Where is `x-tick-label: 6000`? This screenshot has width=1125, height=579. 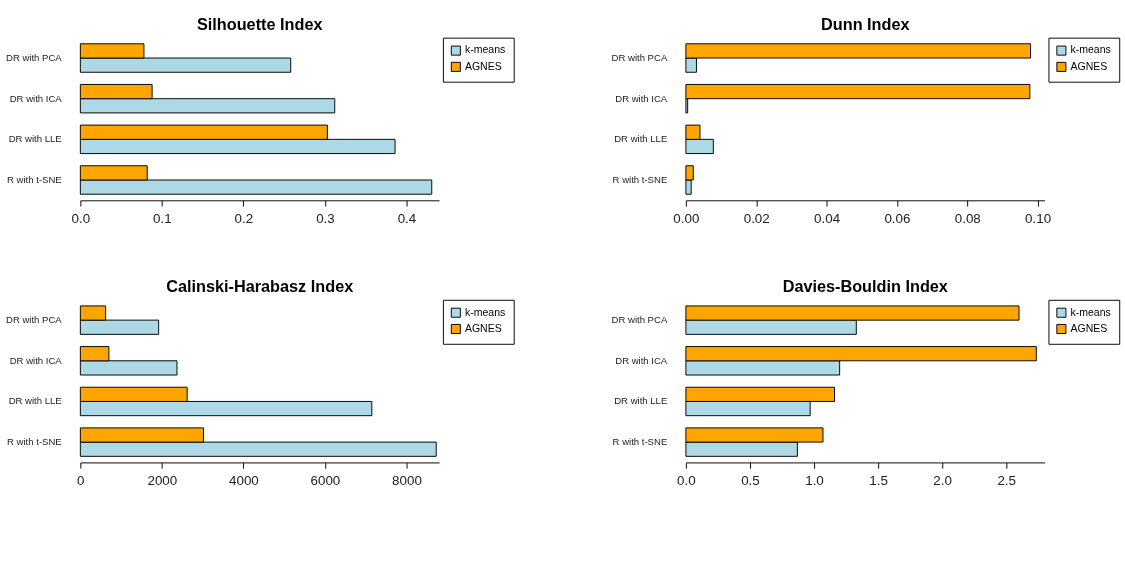
x-tick-label: 6000 is located at coordinates (325, 480).